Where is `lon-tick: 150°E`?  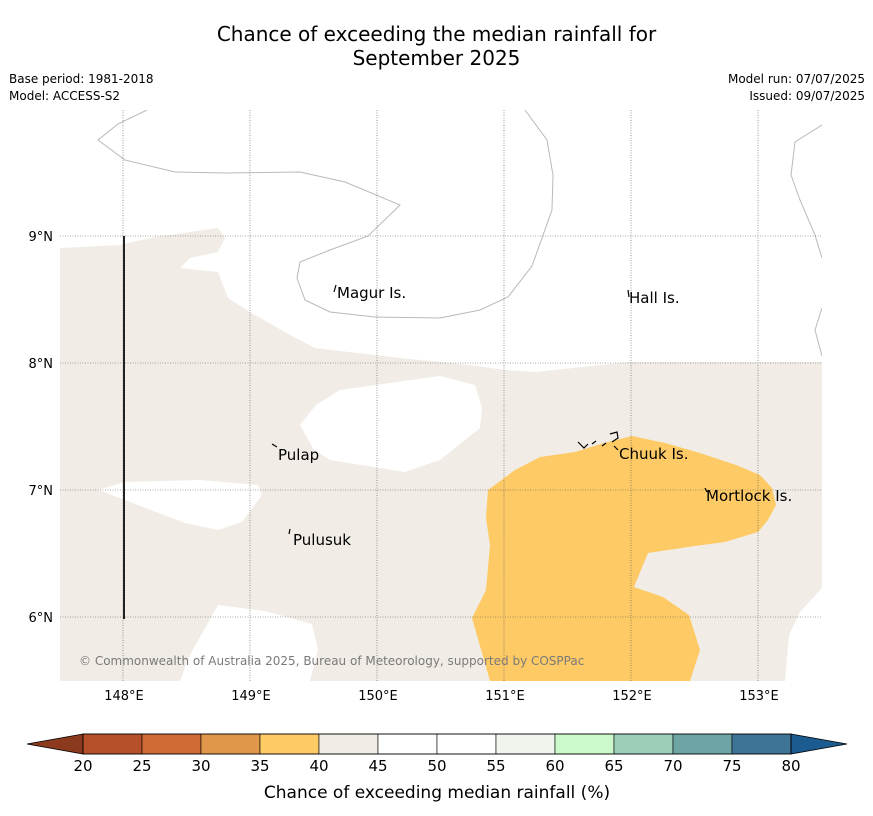 lon-tick: 150°E is located at coordinates (378, 696).